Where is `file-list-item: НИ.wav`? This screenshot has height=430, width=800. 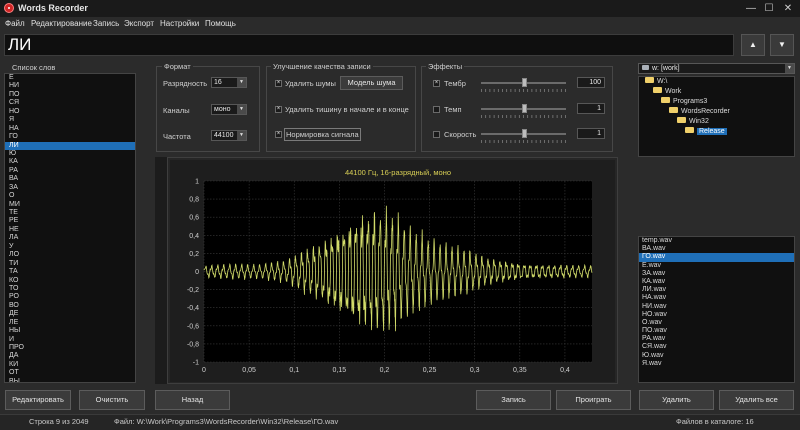 file-list-item: НИ.wav is located at coordinates (654, 306).